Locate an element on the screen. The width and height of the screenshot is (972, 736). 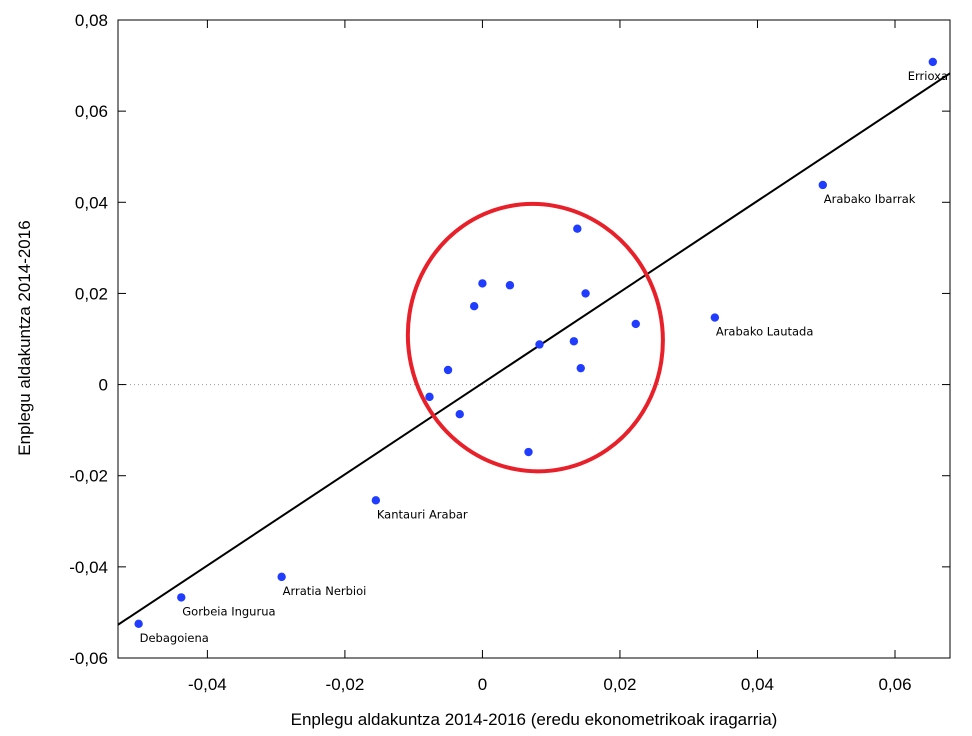
y-tick-label: 0 is located at coordinates (103, 385).